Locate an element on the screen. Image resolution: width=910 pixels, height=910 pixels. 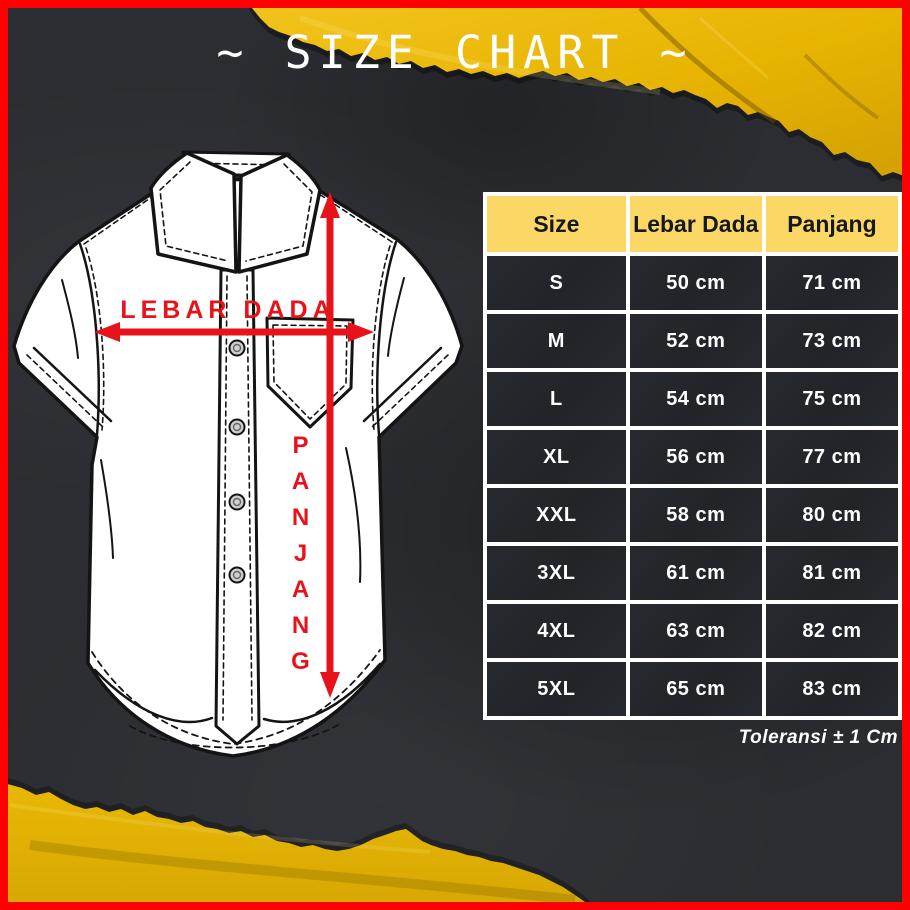
length-arrow is located at coordinates (330, 445).